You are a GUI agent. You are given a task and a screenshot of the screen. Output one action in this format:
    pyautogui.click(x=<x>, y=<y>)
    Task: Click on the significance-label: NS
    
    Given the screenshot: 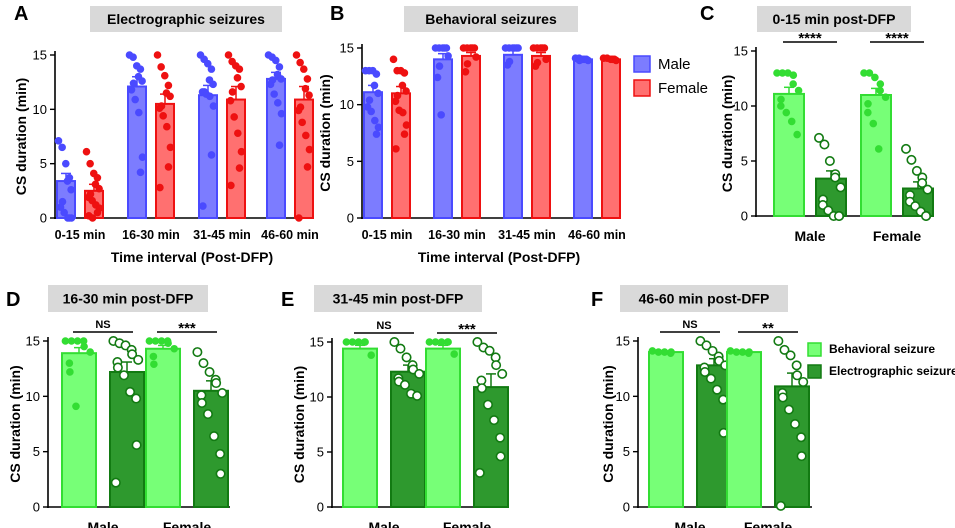 What is the action you would take?
    pyautogui.click(x=102, y=325)
    